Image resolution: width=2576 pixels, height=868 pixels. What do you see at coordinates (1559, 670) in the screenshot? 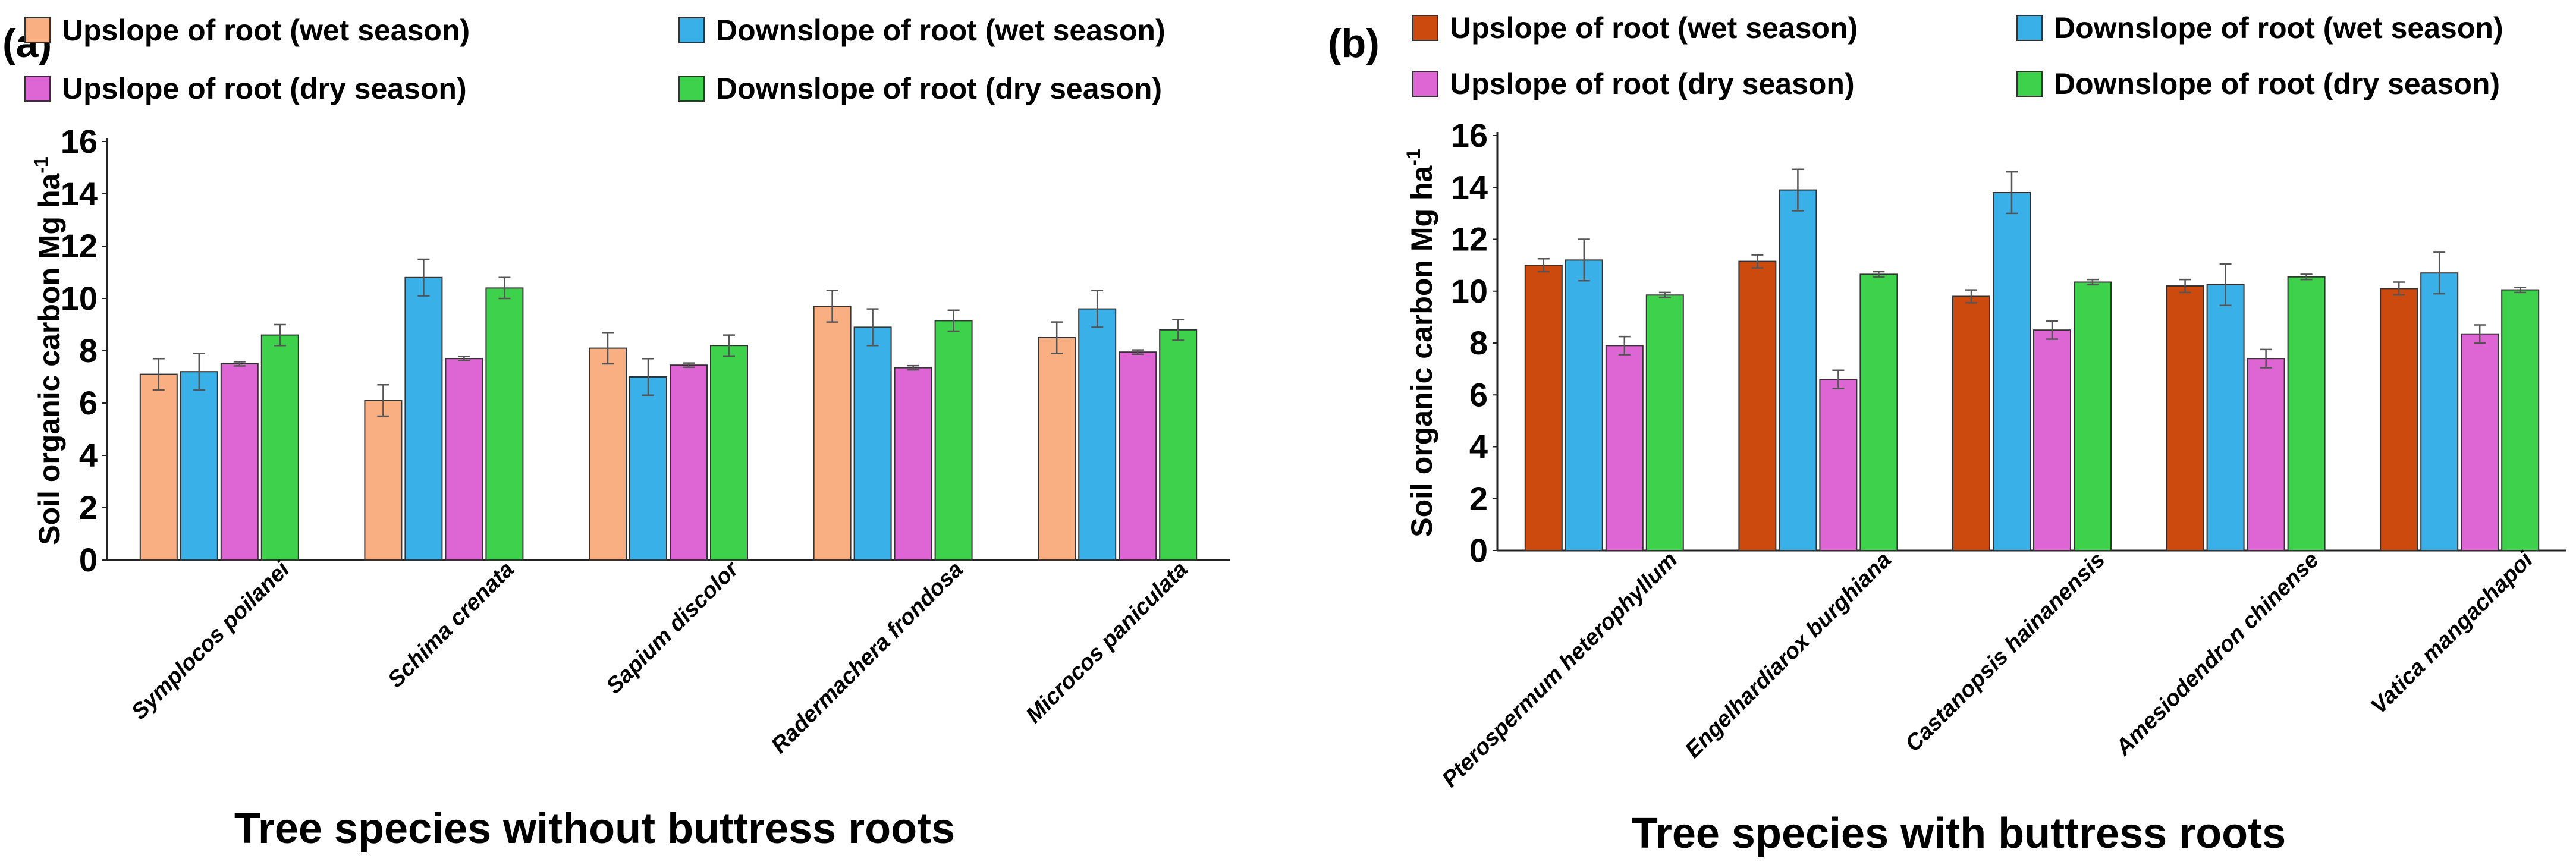
I see `x-tick-label: Pterospermum heterophyllum` at bounding box center [1559, 670].